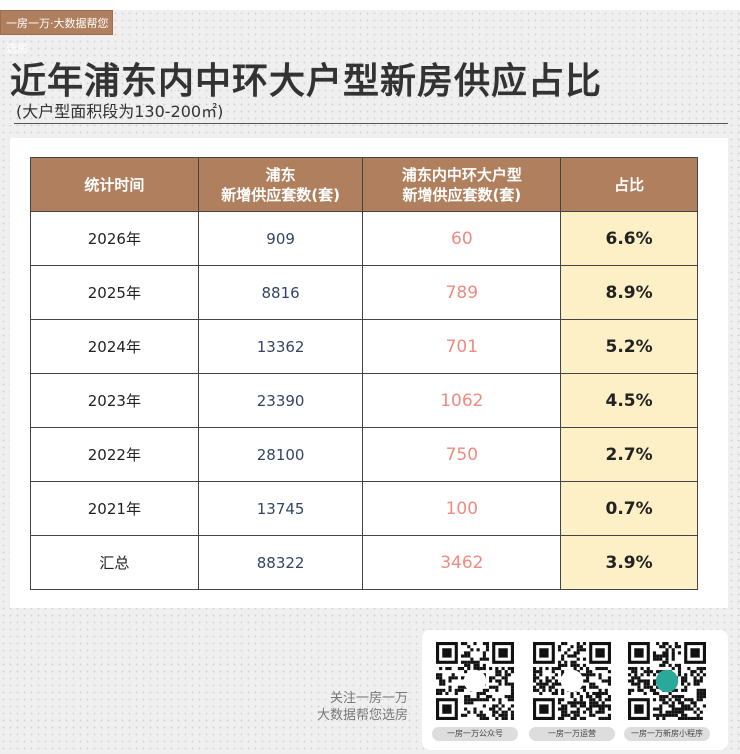  I want to click on large-unit-supply-cell: 60, so click(462, 238).